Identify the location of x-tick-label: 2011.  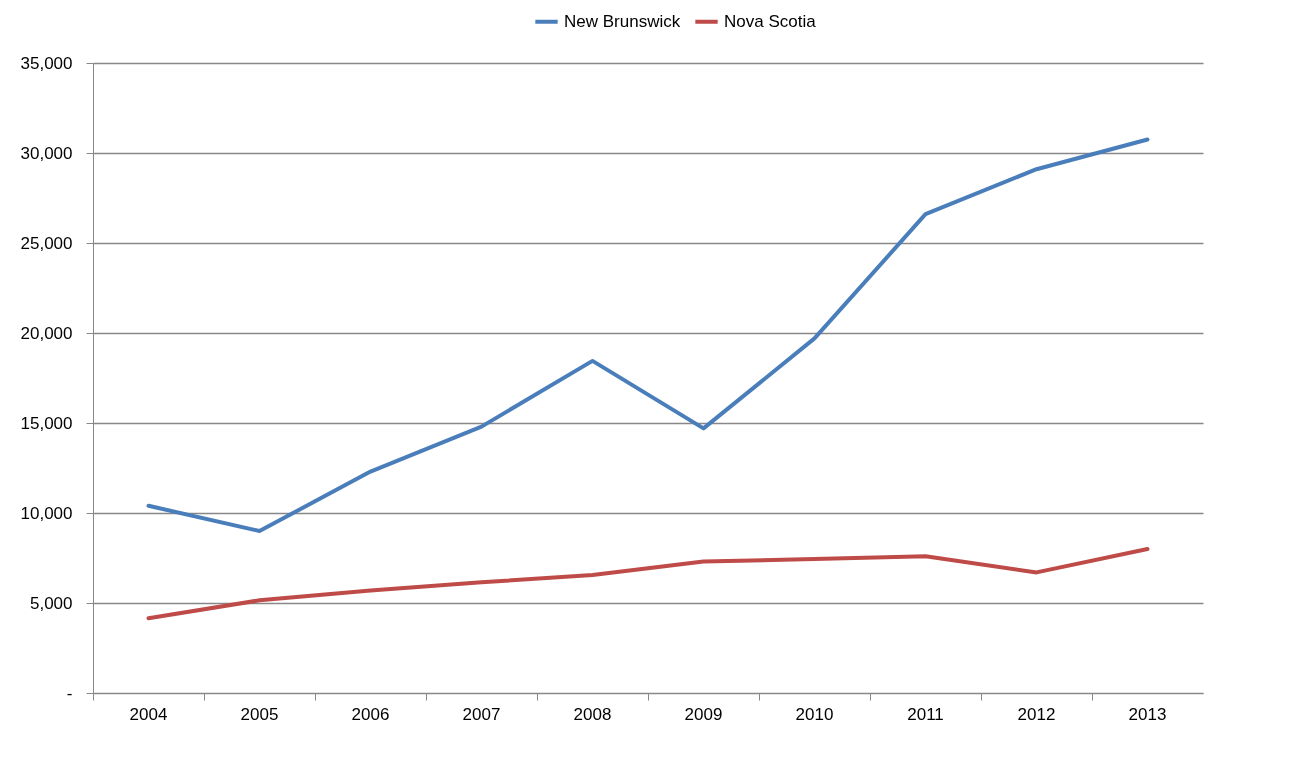
(925, 714).